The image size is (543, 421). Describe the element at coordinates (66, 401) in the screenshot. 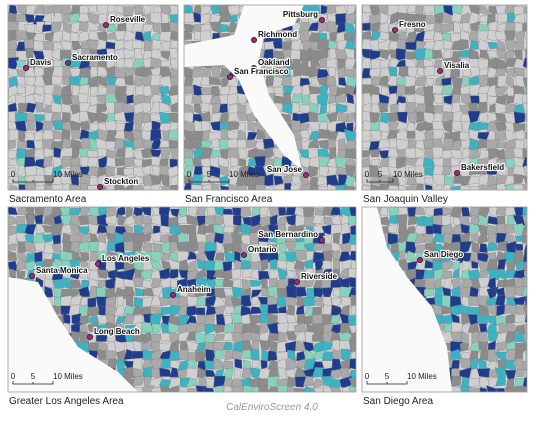

I see `panel-title: Greater Los Angeles Area` at that location.